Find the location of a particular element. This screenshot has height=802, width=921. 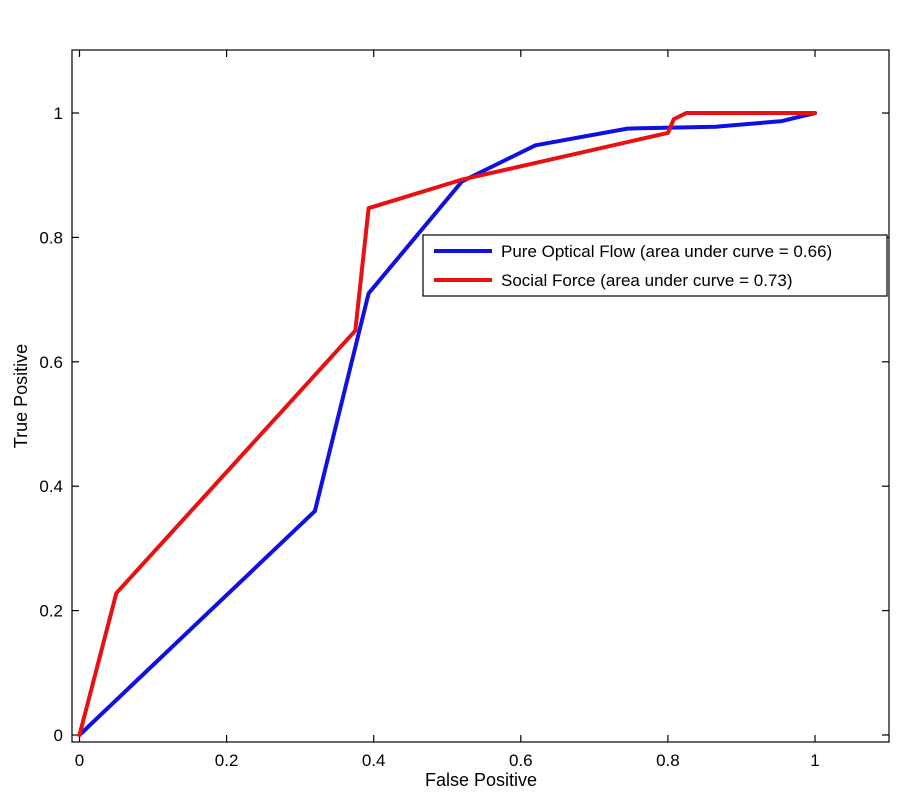

y-tick-label: 0.4 is located at coordinates (51, 486).